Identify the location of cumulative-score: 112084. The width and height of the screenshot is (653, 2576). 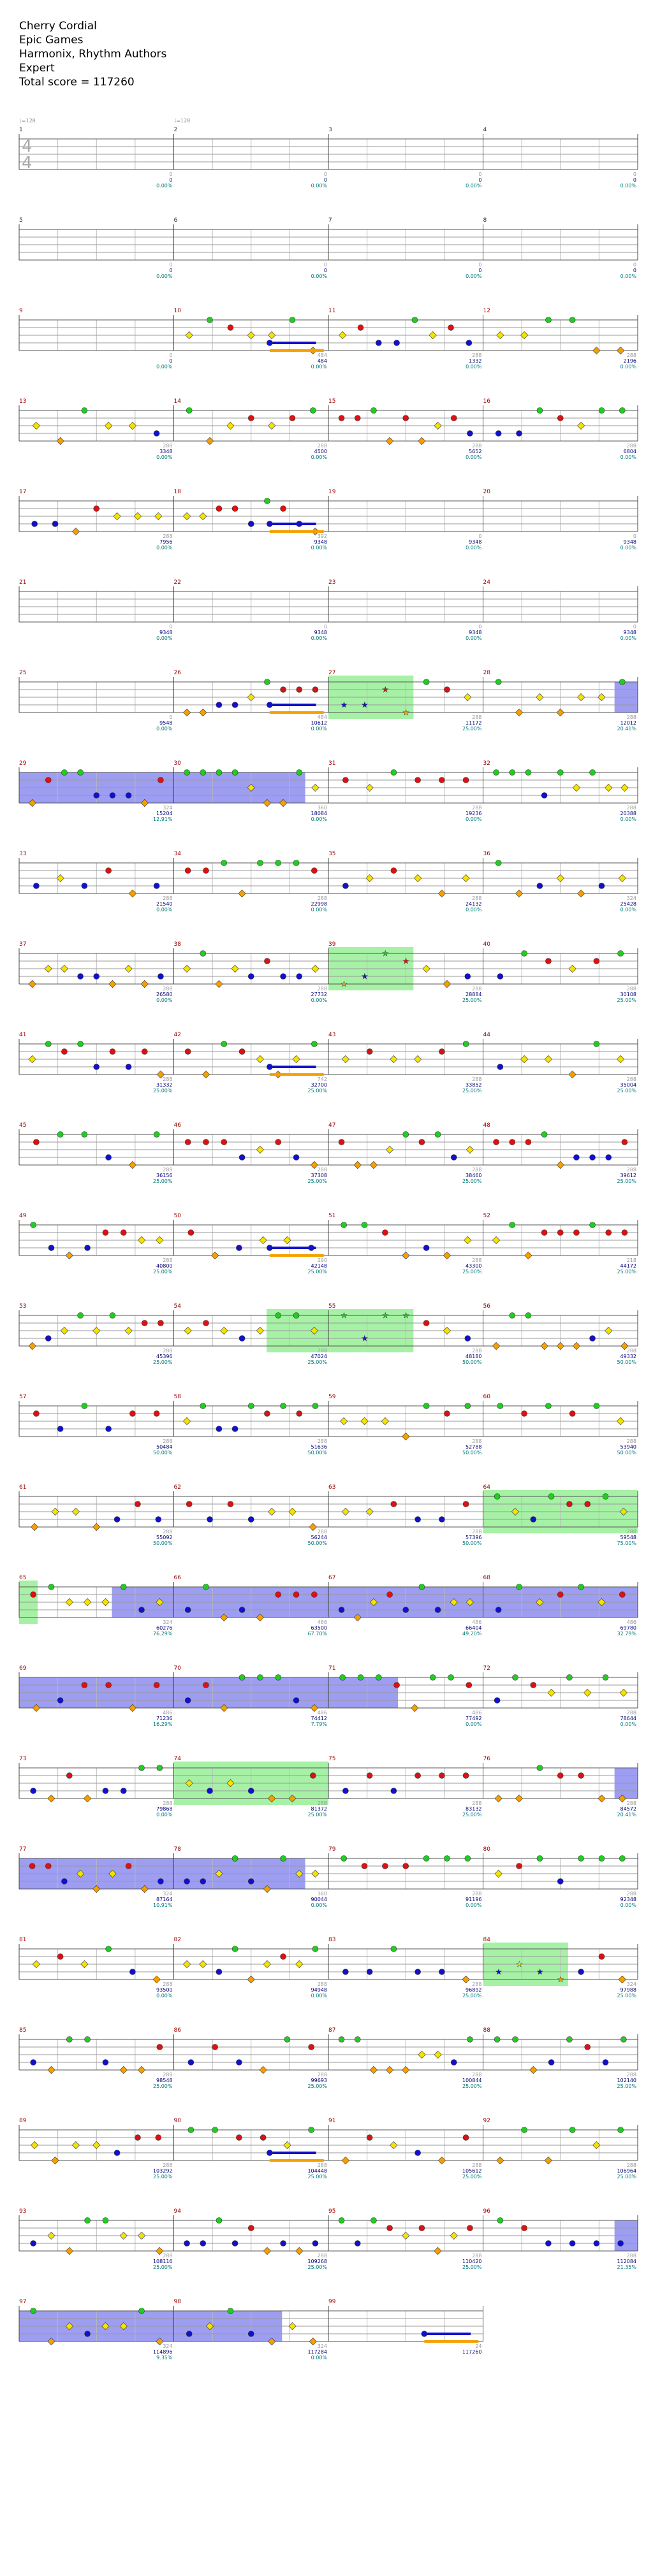
(626, 2261).